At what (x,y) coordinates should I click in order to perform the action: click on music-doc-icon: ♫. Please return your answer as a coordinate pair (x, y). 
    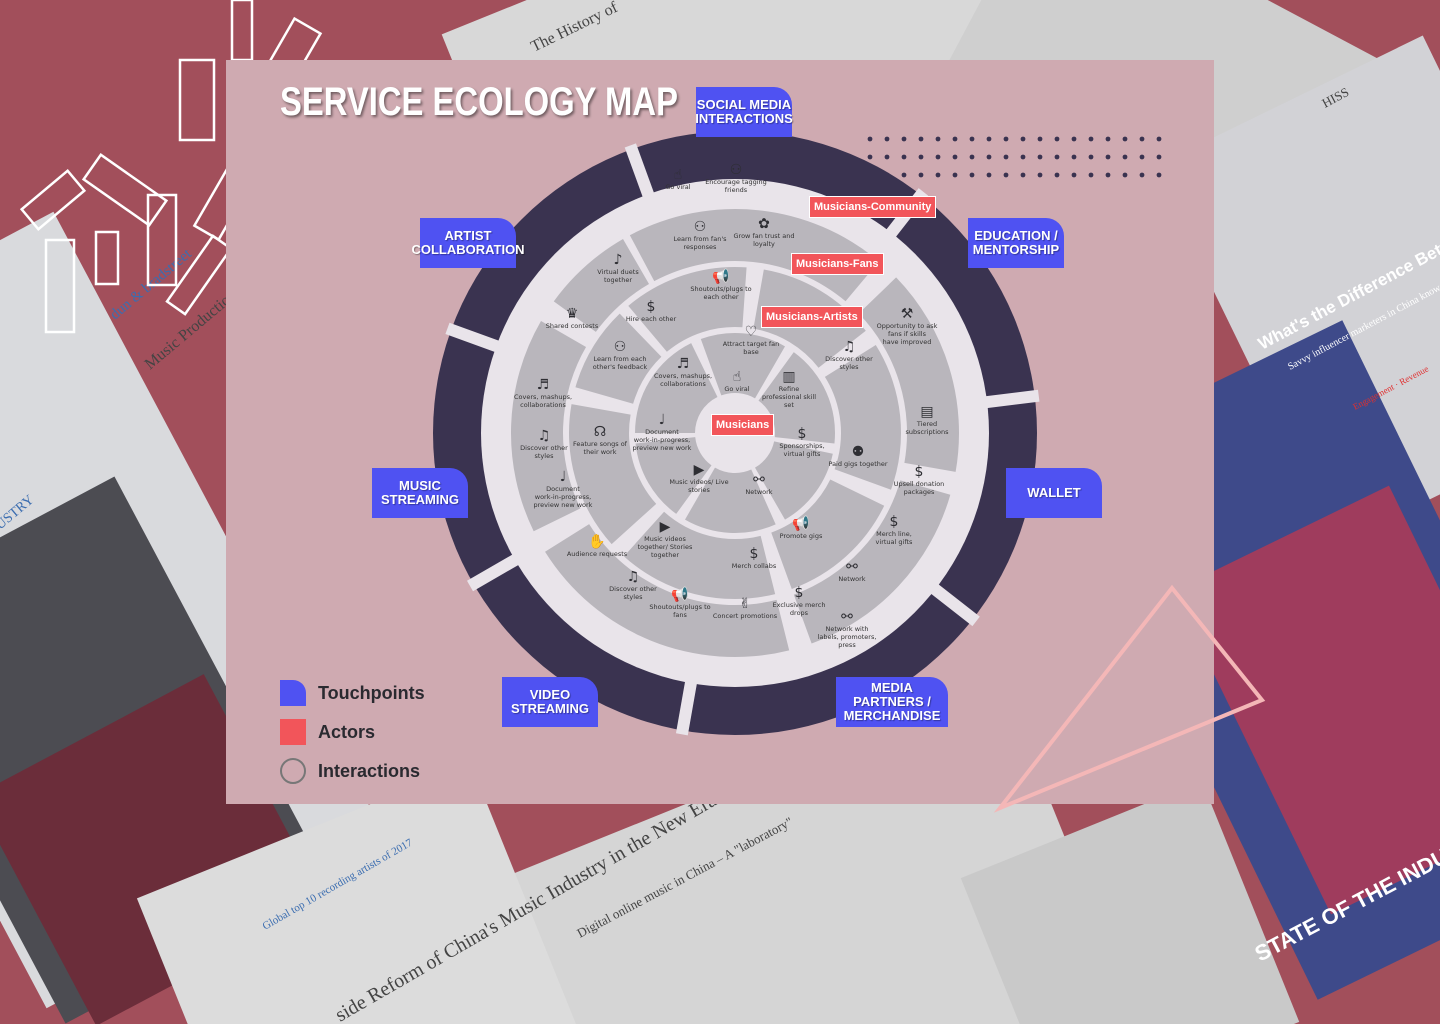
    Looking at the image, I should click on (544, 436).